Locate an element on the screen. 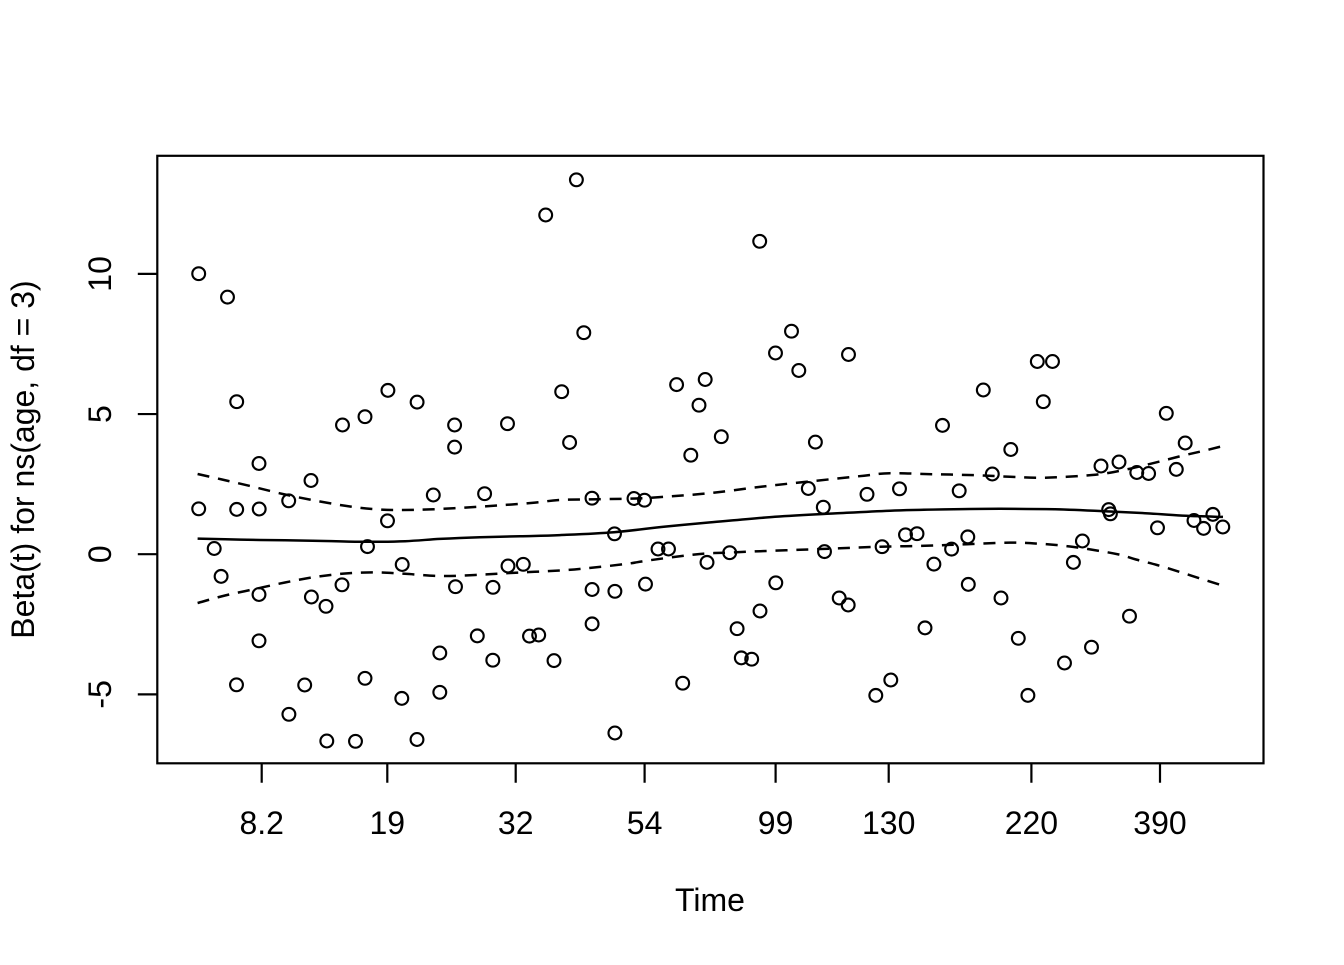  svg-text: 0 is located at coordinates (100, 554).